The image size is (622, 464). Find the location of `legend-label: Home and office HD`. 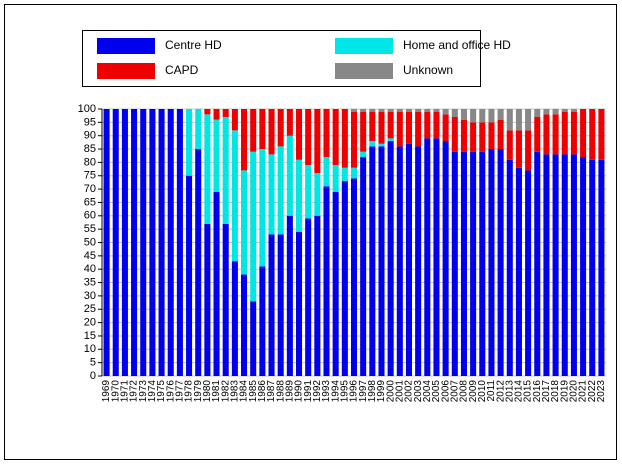

legend-label: Home and office HD is located at coordinates (457, 45).